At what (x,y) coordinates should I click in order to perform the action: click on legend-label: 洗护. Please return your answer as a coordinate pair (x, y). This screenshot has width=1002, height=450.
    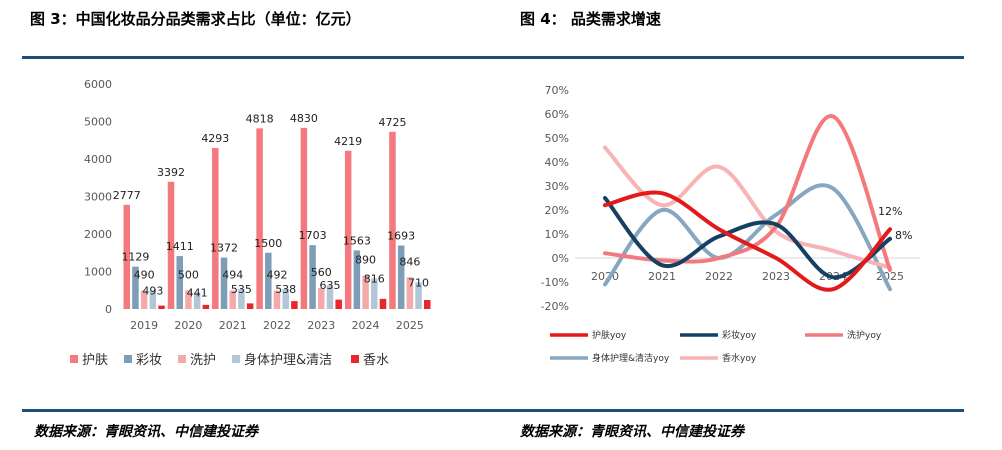
    Looking at the image, I should click on (203, 360).